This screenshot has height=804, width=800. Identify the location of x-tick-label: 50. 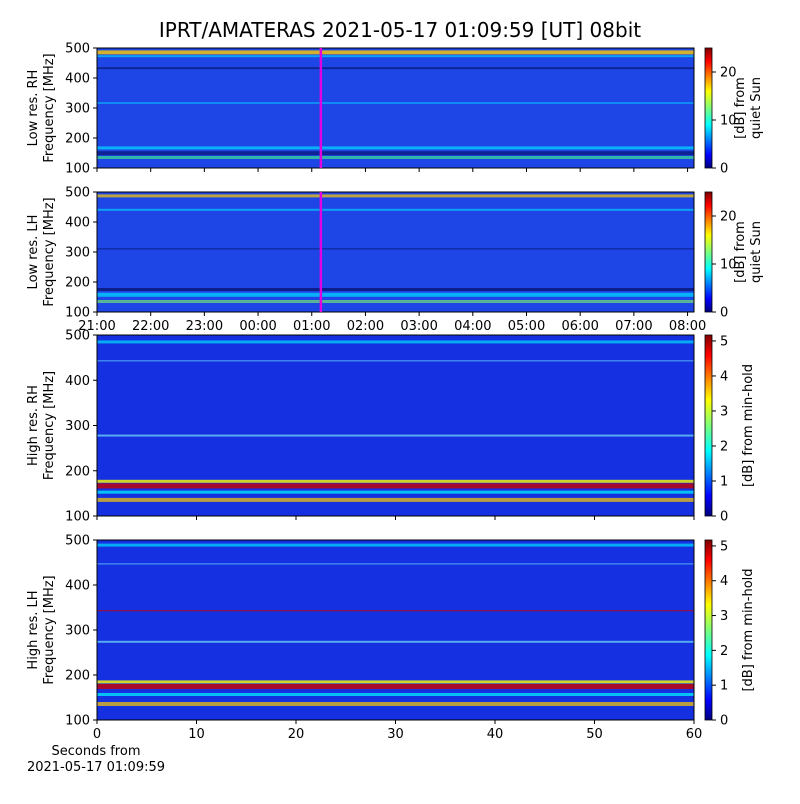
(594, 734).